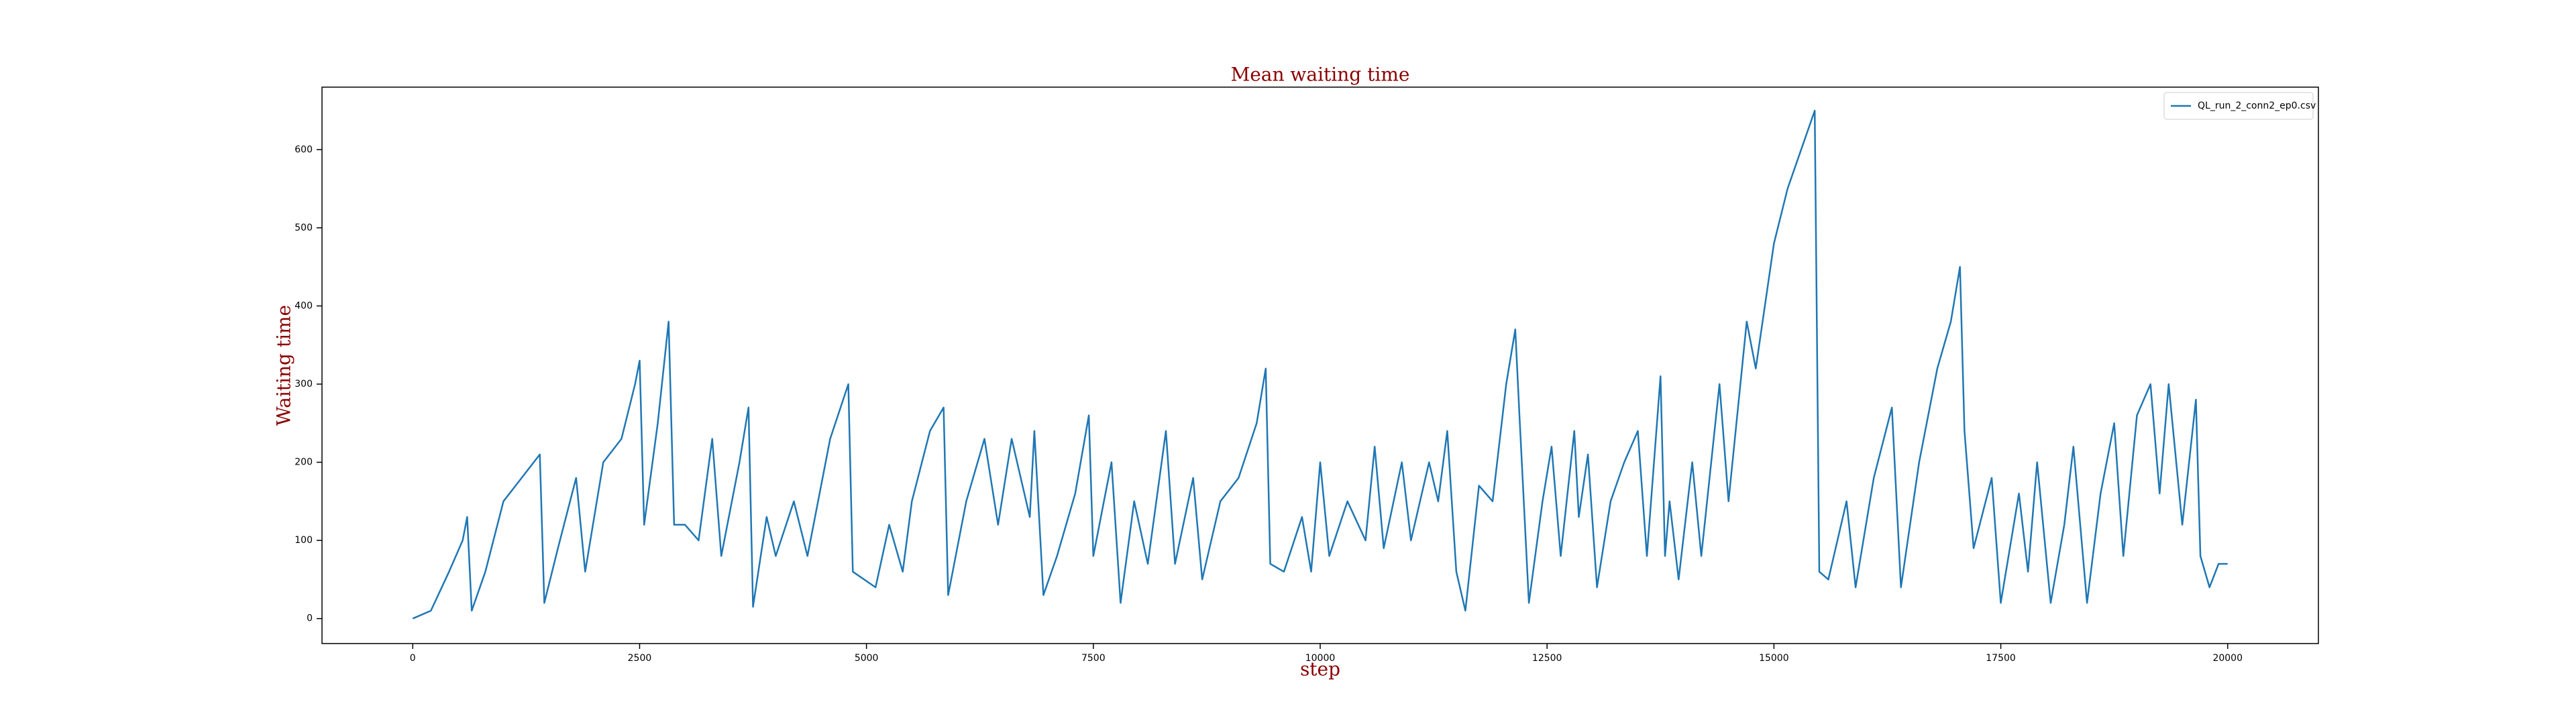 The width and height of the screenshot is (2576, 724). What do you see at coordinates (303, 540) in the screenshot?
I see `y-tick-label: 100` at bounding box center [303, 540].